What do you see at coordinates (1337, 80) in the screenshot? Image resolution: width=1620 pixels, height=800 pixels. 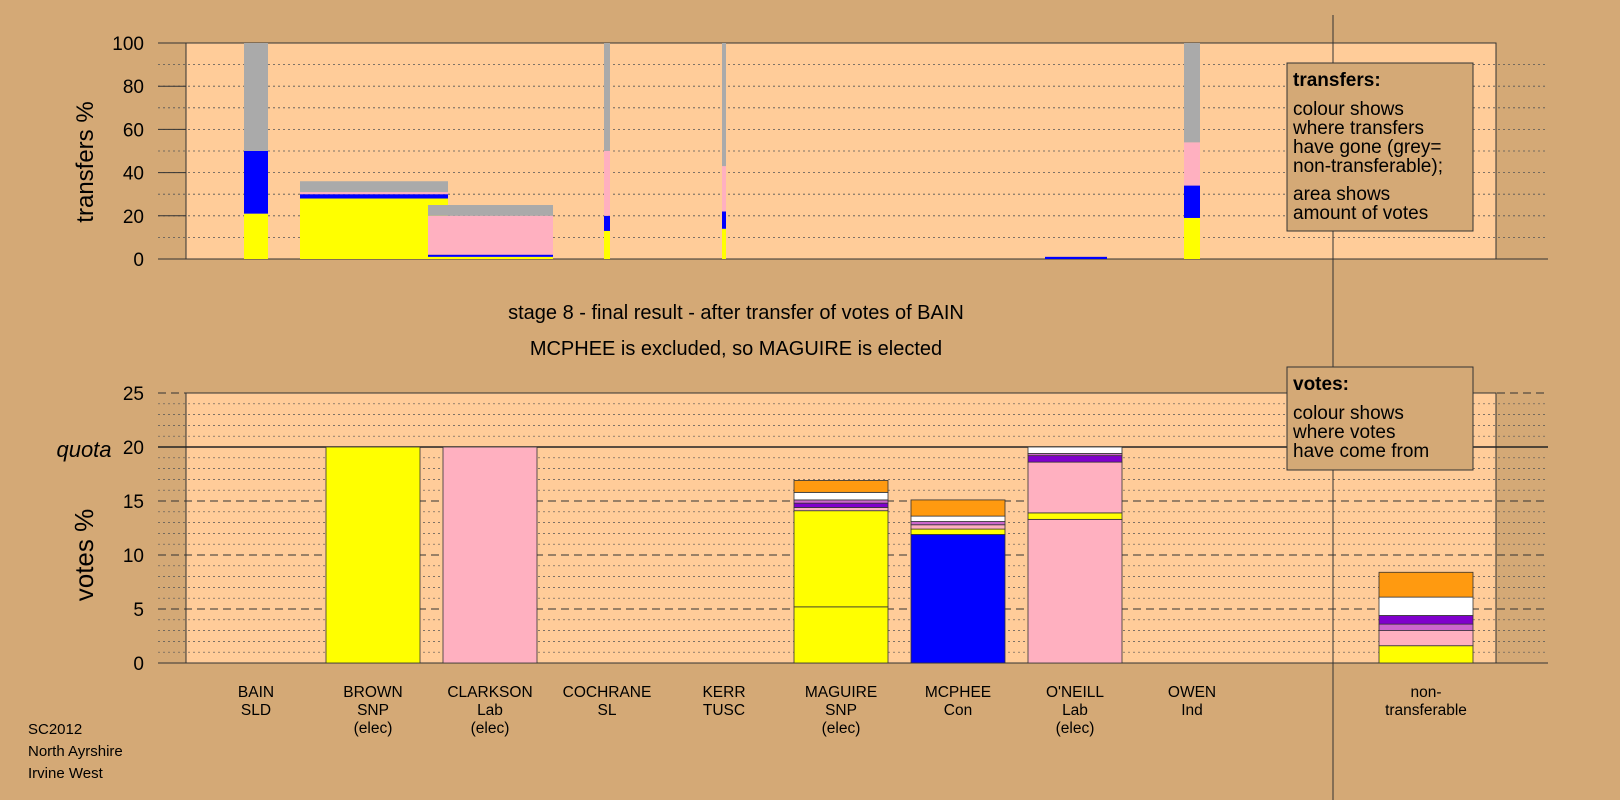 I see `legend-transfers-title: transfers:` at bounding box center [1337, 80].